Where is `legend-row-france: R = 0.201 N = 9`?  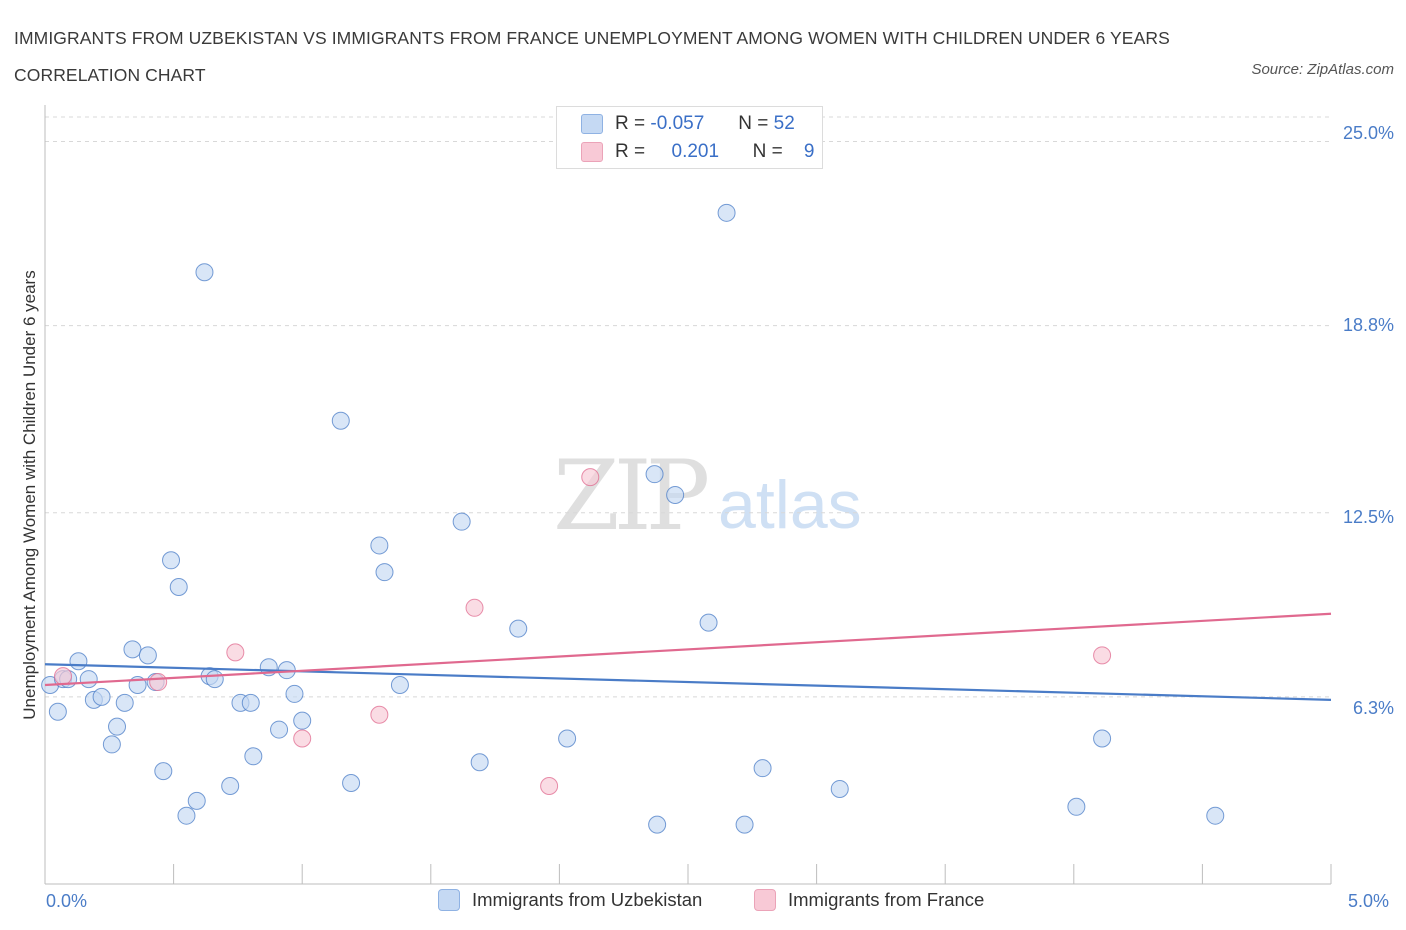
legend-row-france: R = 0.201 N = 9 is located at coordinates (697, 152).